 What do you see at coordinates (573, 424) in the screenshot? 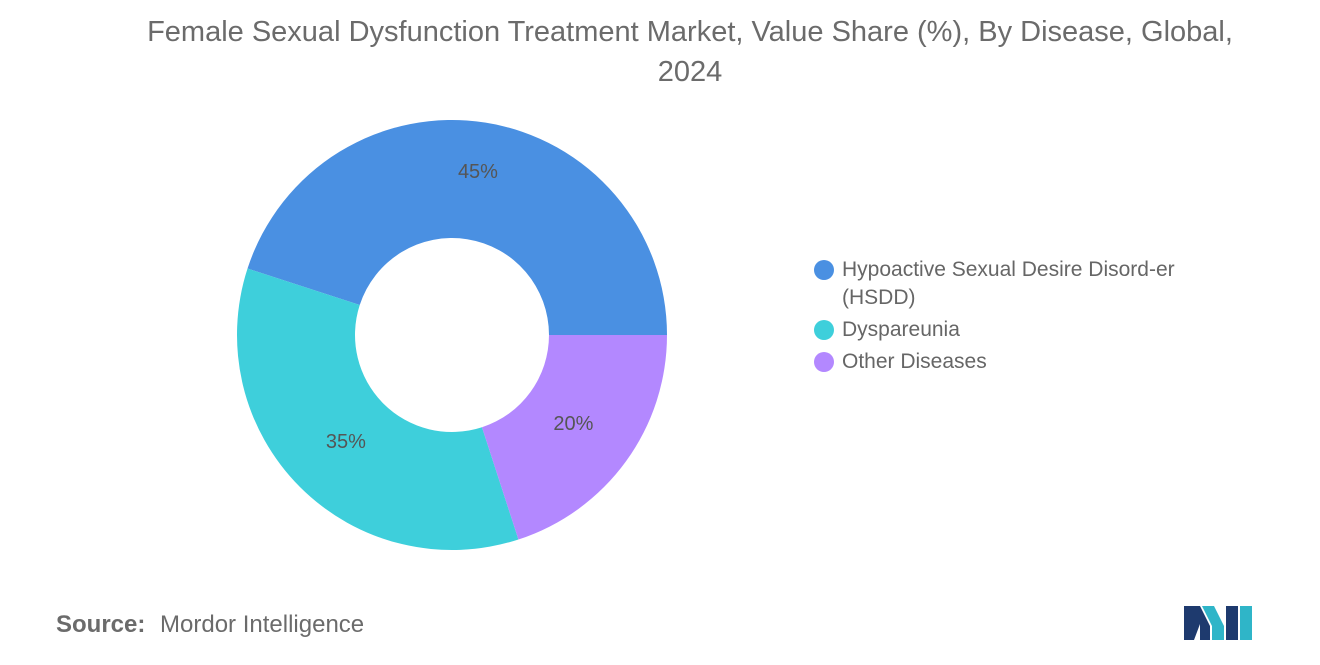
I see `data-label-3: 20%` at bounding box center [573, 424].